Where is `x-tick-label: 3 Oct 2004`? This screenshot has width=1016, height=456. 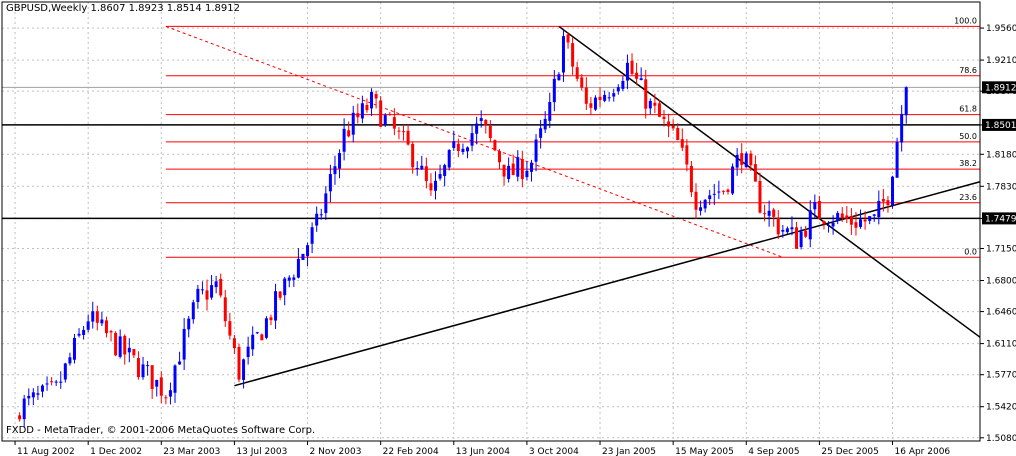
x-tick-label: 3 Oct 2004 is located at coordinates (554, 451).